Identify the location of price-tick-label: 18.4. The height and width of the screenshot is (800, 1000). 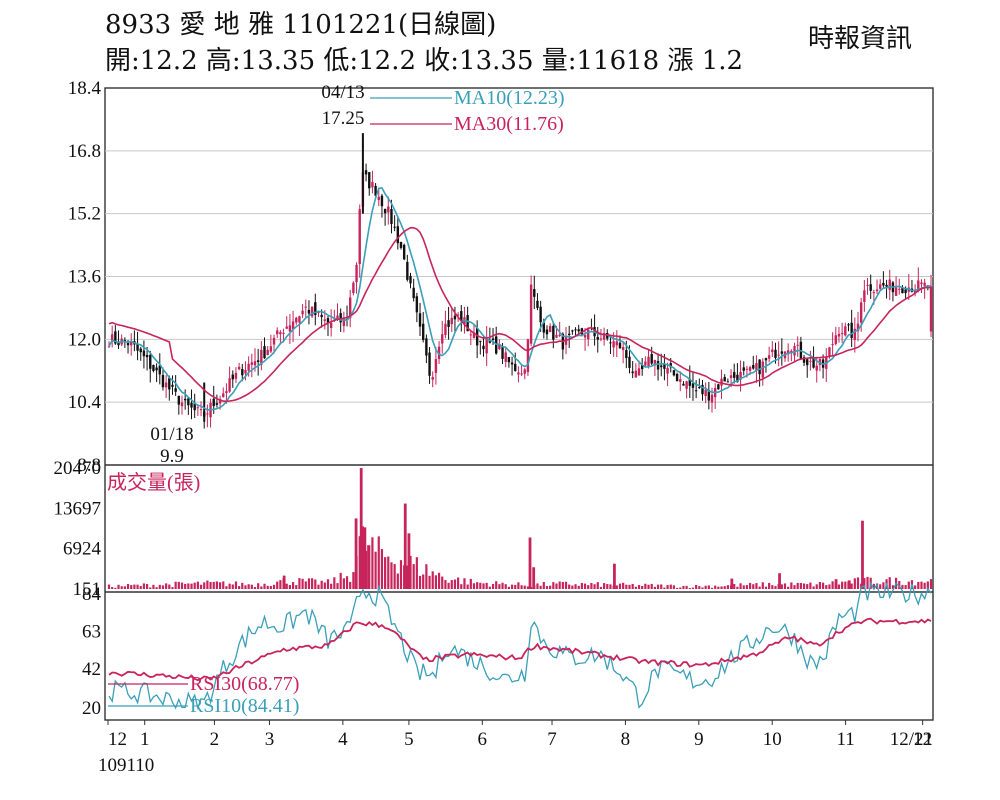
(85, 88).